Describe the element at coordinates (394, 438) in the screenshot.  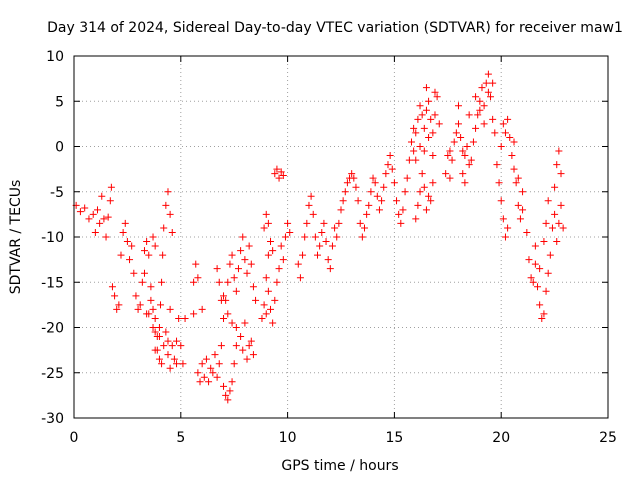
I see `x-tick-label: 15` at that location.